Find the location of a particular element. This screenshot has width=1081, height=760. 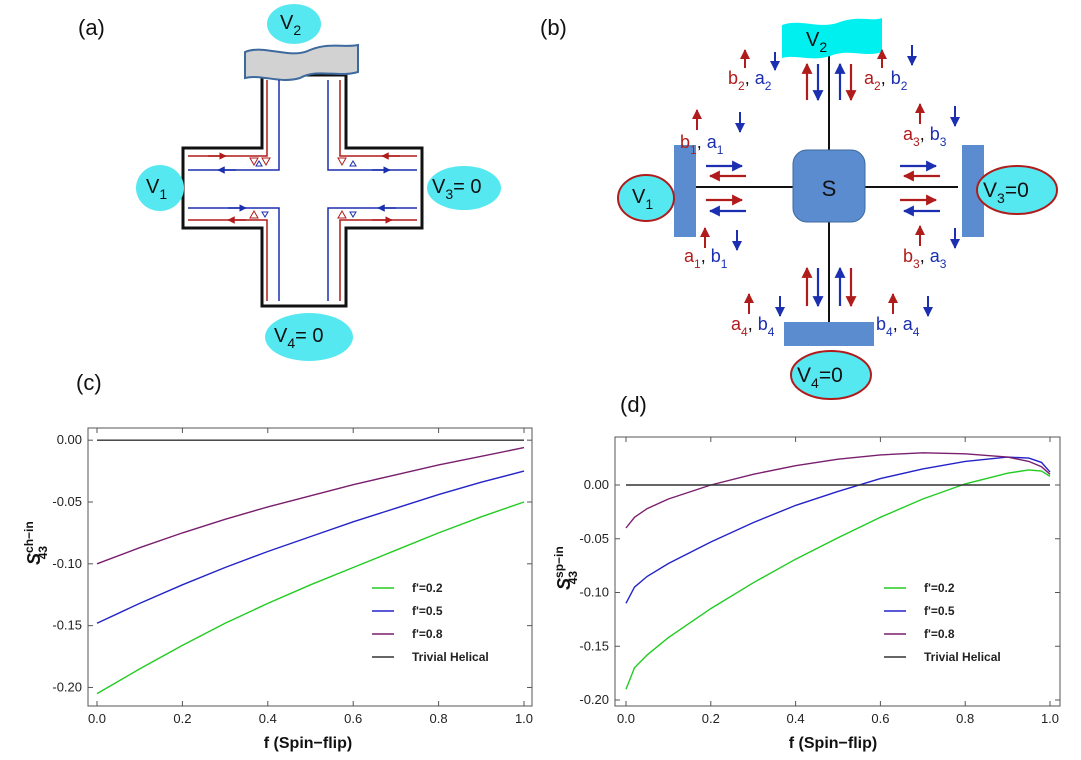

y-axis-label: Ssp−in43 is located at coordinates (566, 568).